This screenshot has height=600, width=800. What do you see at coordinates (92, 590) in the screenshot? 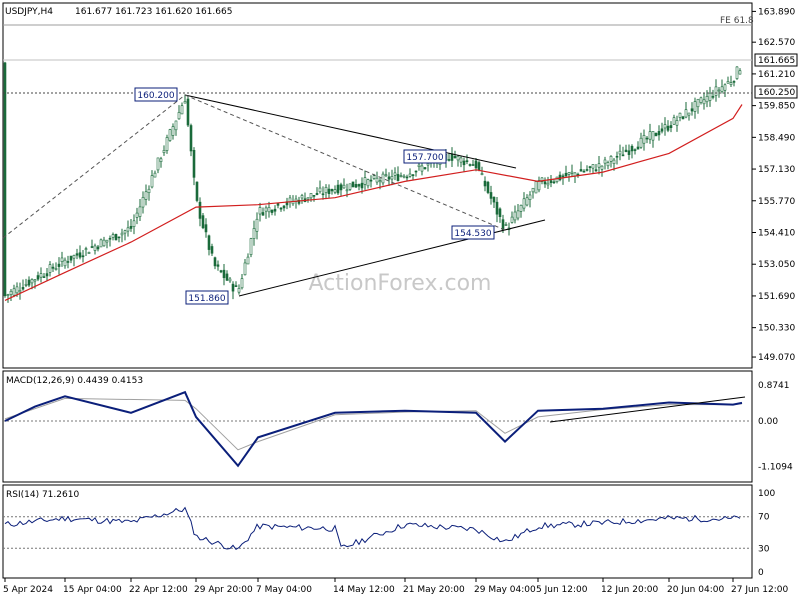
I see `x-tick-label: 15 Apr 04:00` at bounding box center [92, 590].